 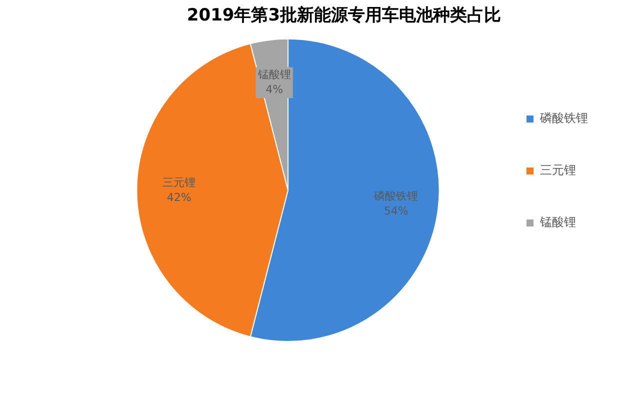 I want to click on chart-title: 2019年第3批新能源专用车电池种类占比, so click(x=344, y=16).